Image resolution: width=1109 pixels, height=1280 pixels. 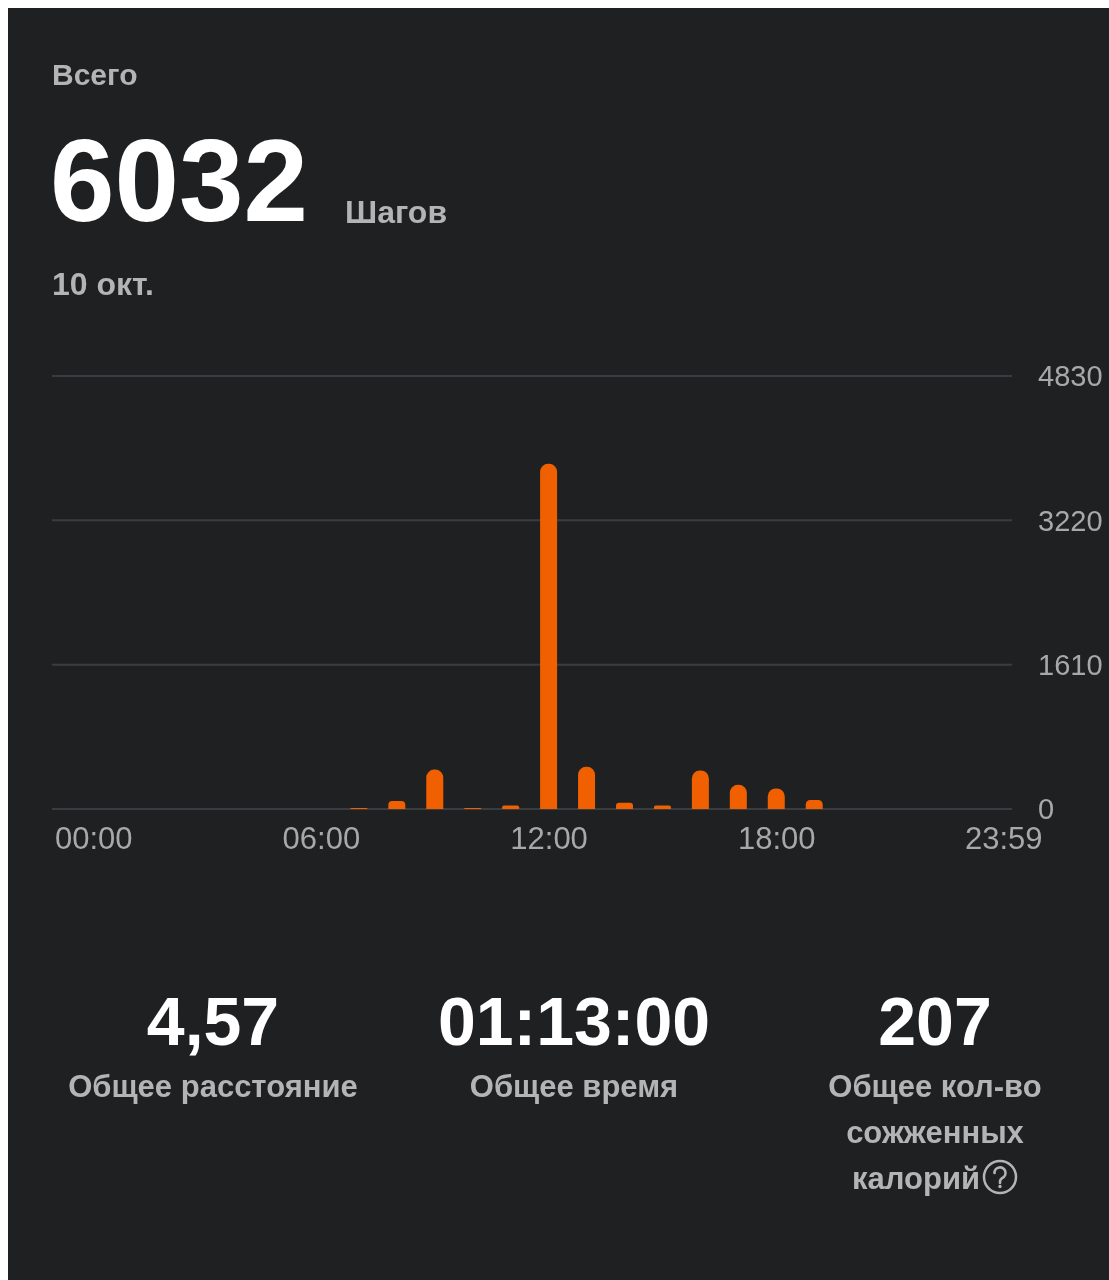 What do you see at coordinates (103, 284) in the screenshot?
I see `text: 10 окт.` at bounding box center [103, 284].